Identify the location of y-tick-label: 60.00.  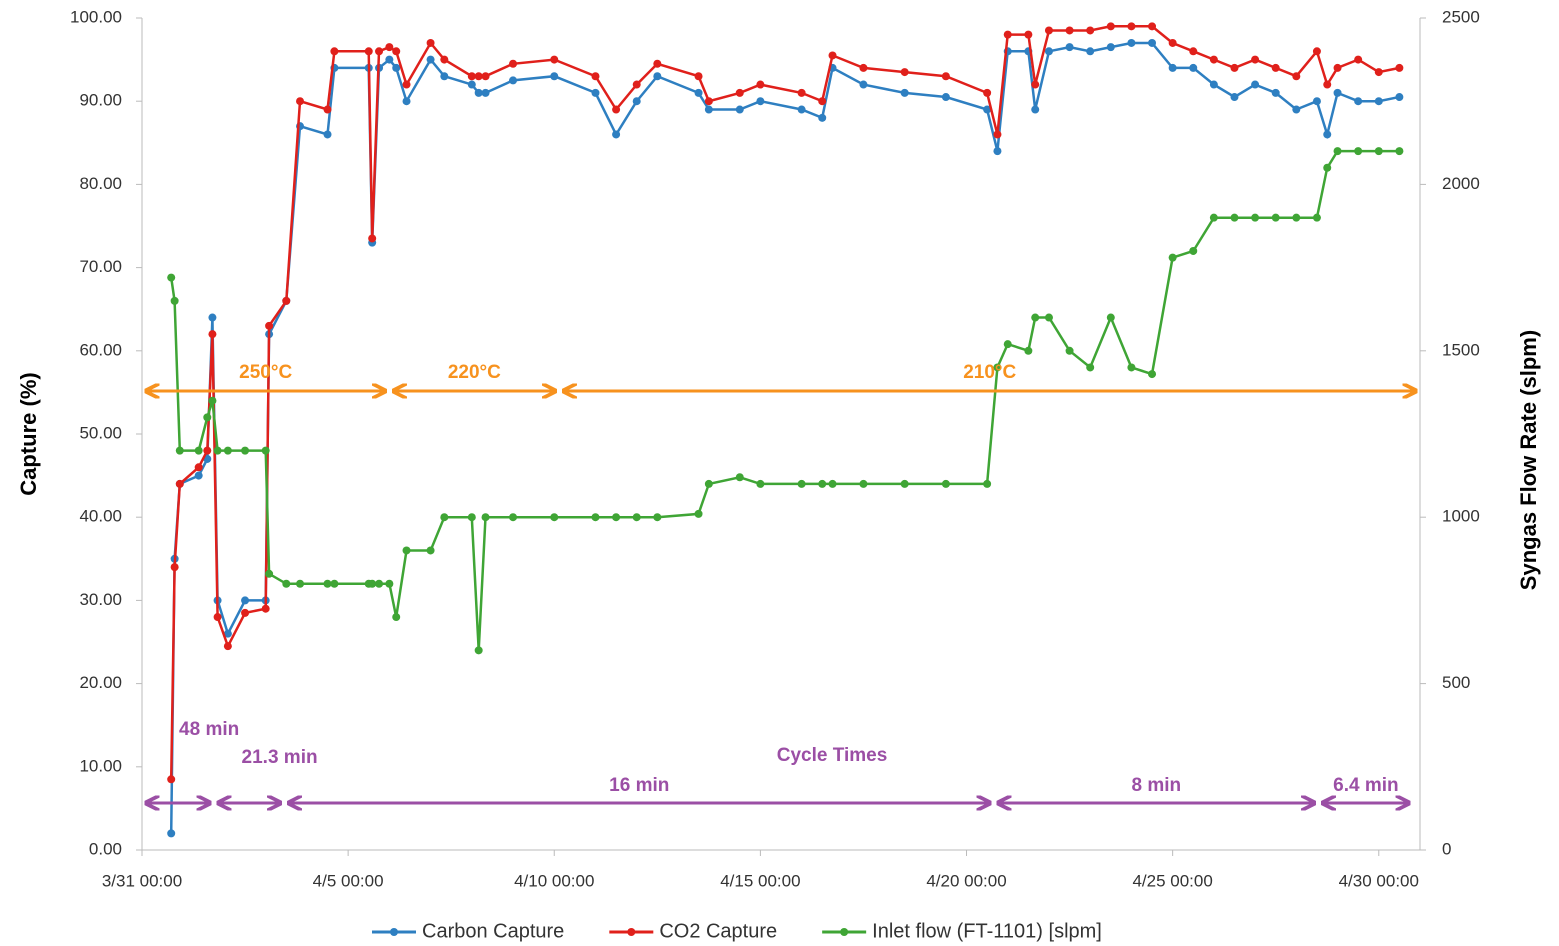
(100, 349).